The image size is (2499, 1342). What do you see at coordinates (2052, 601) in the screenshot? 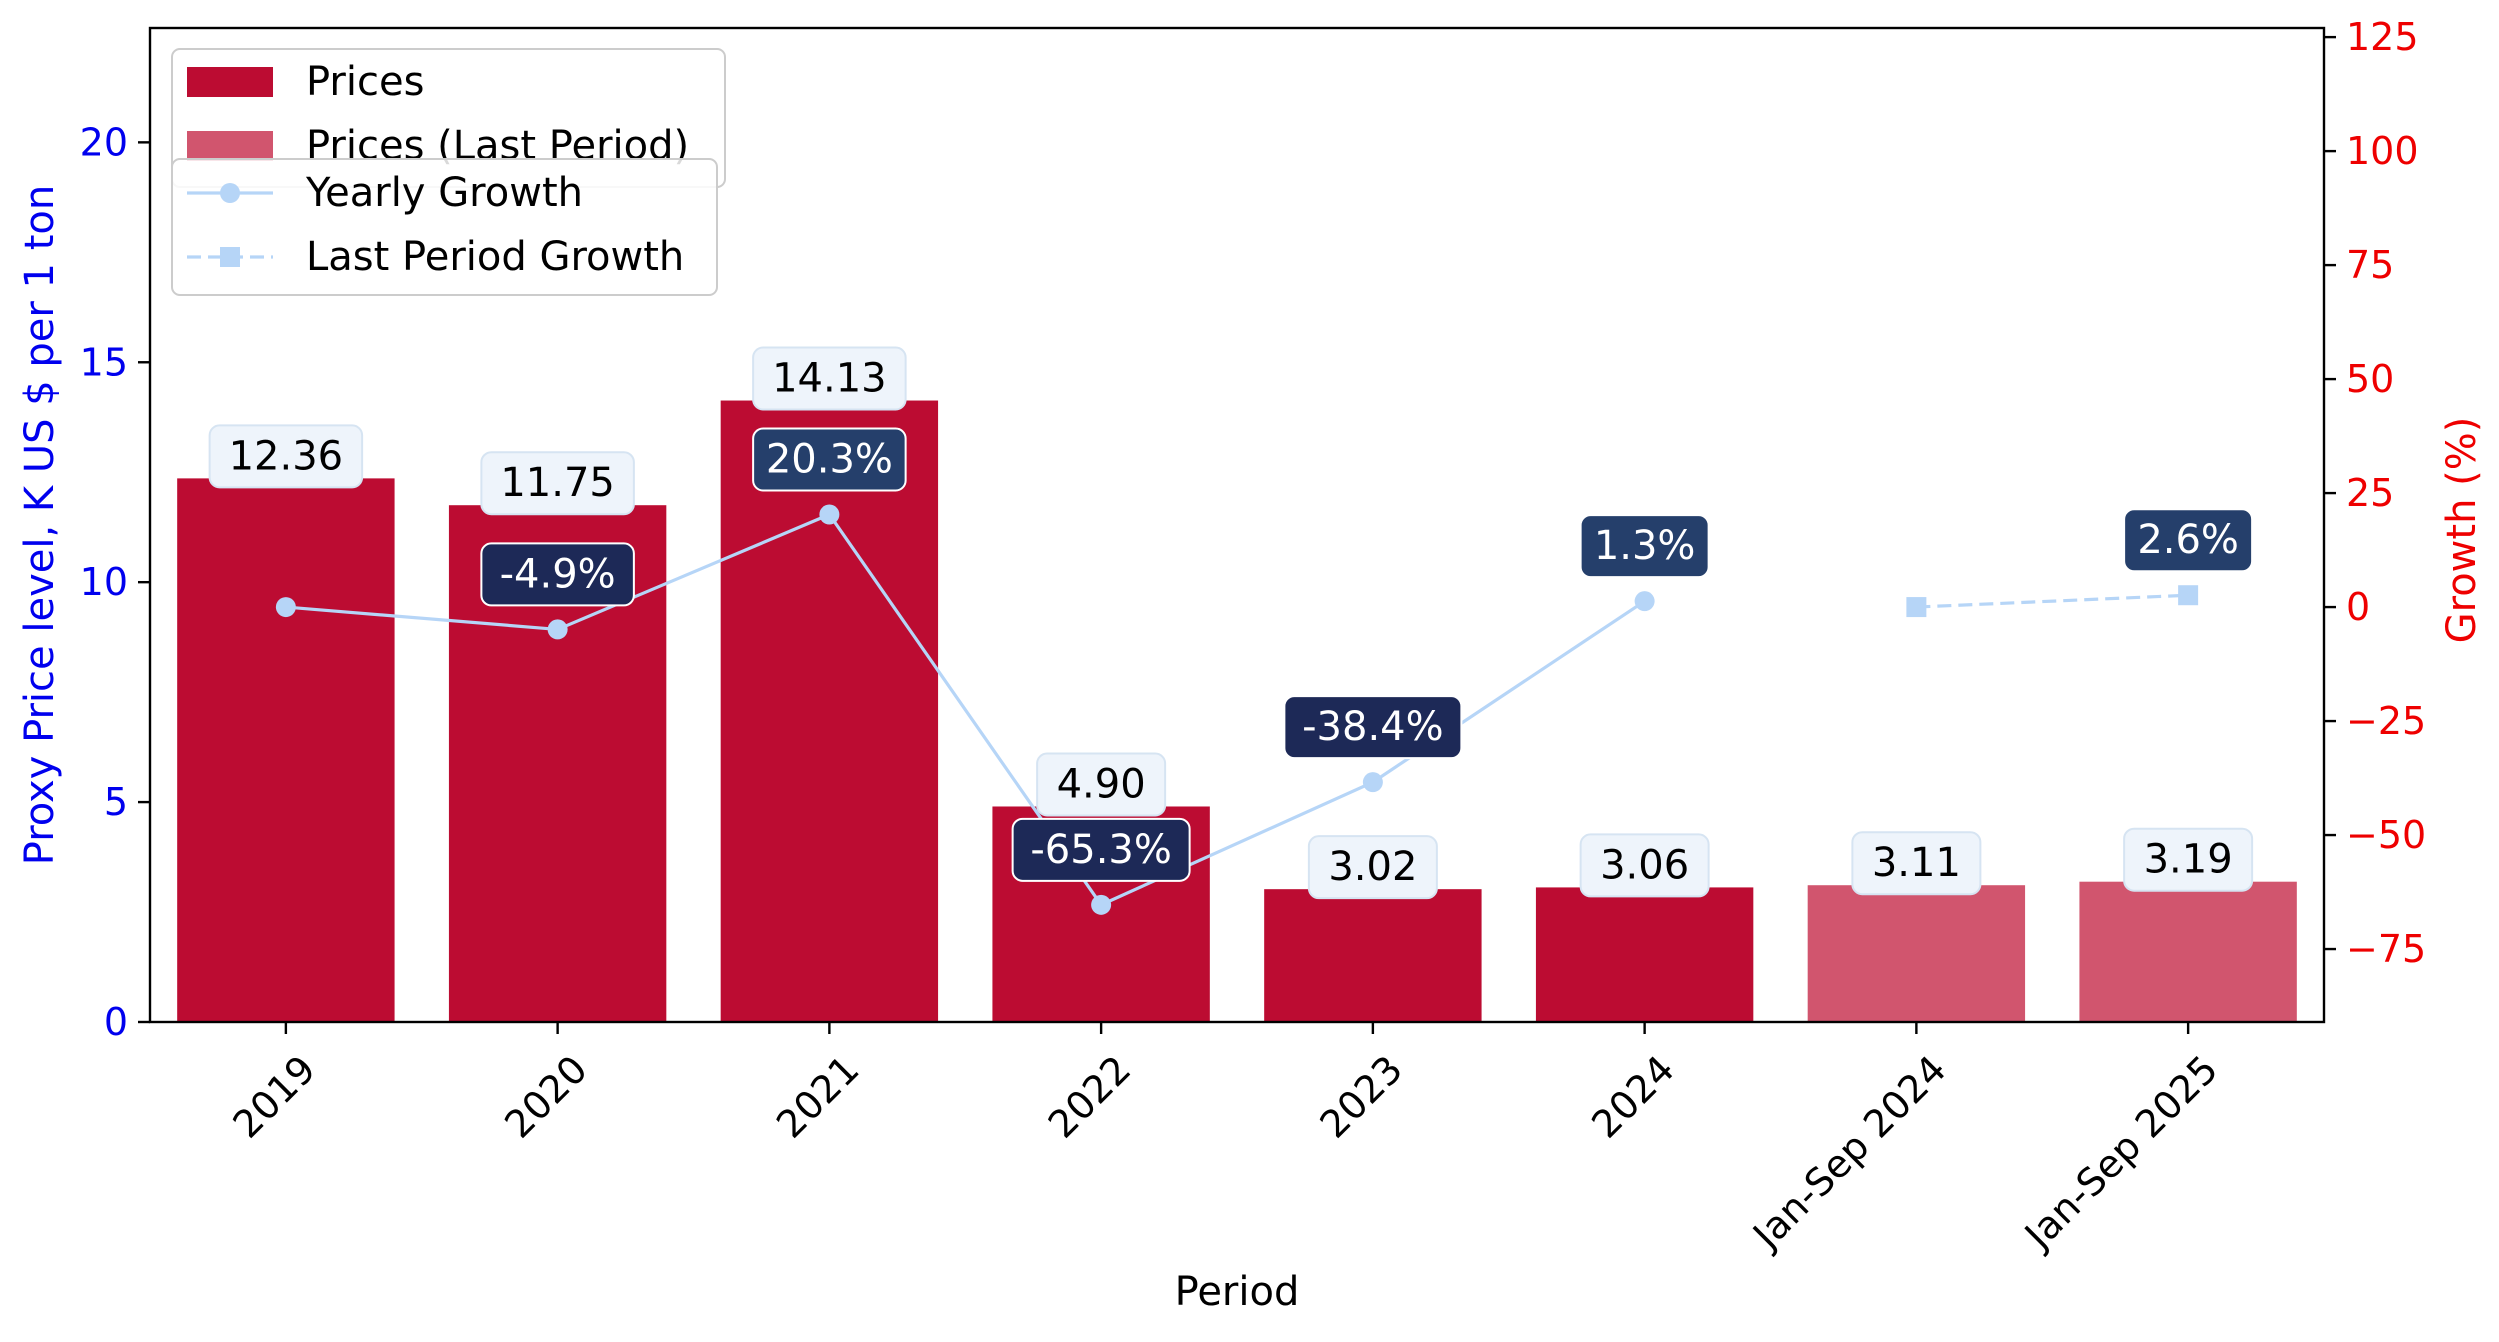
I see `line-last-period-growth` at bounding box center [2052, 601].